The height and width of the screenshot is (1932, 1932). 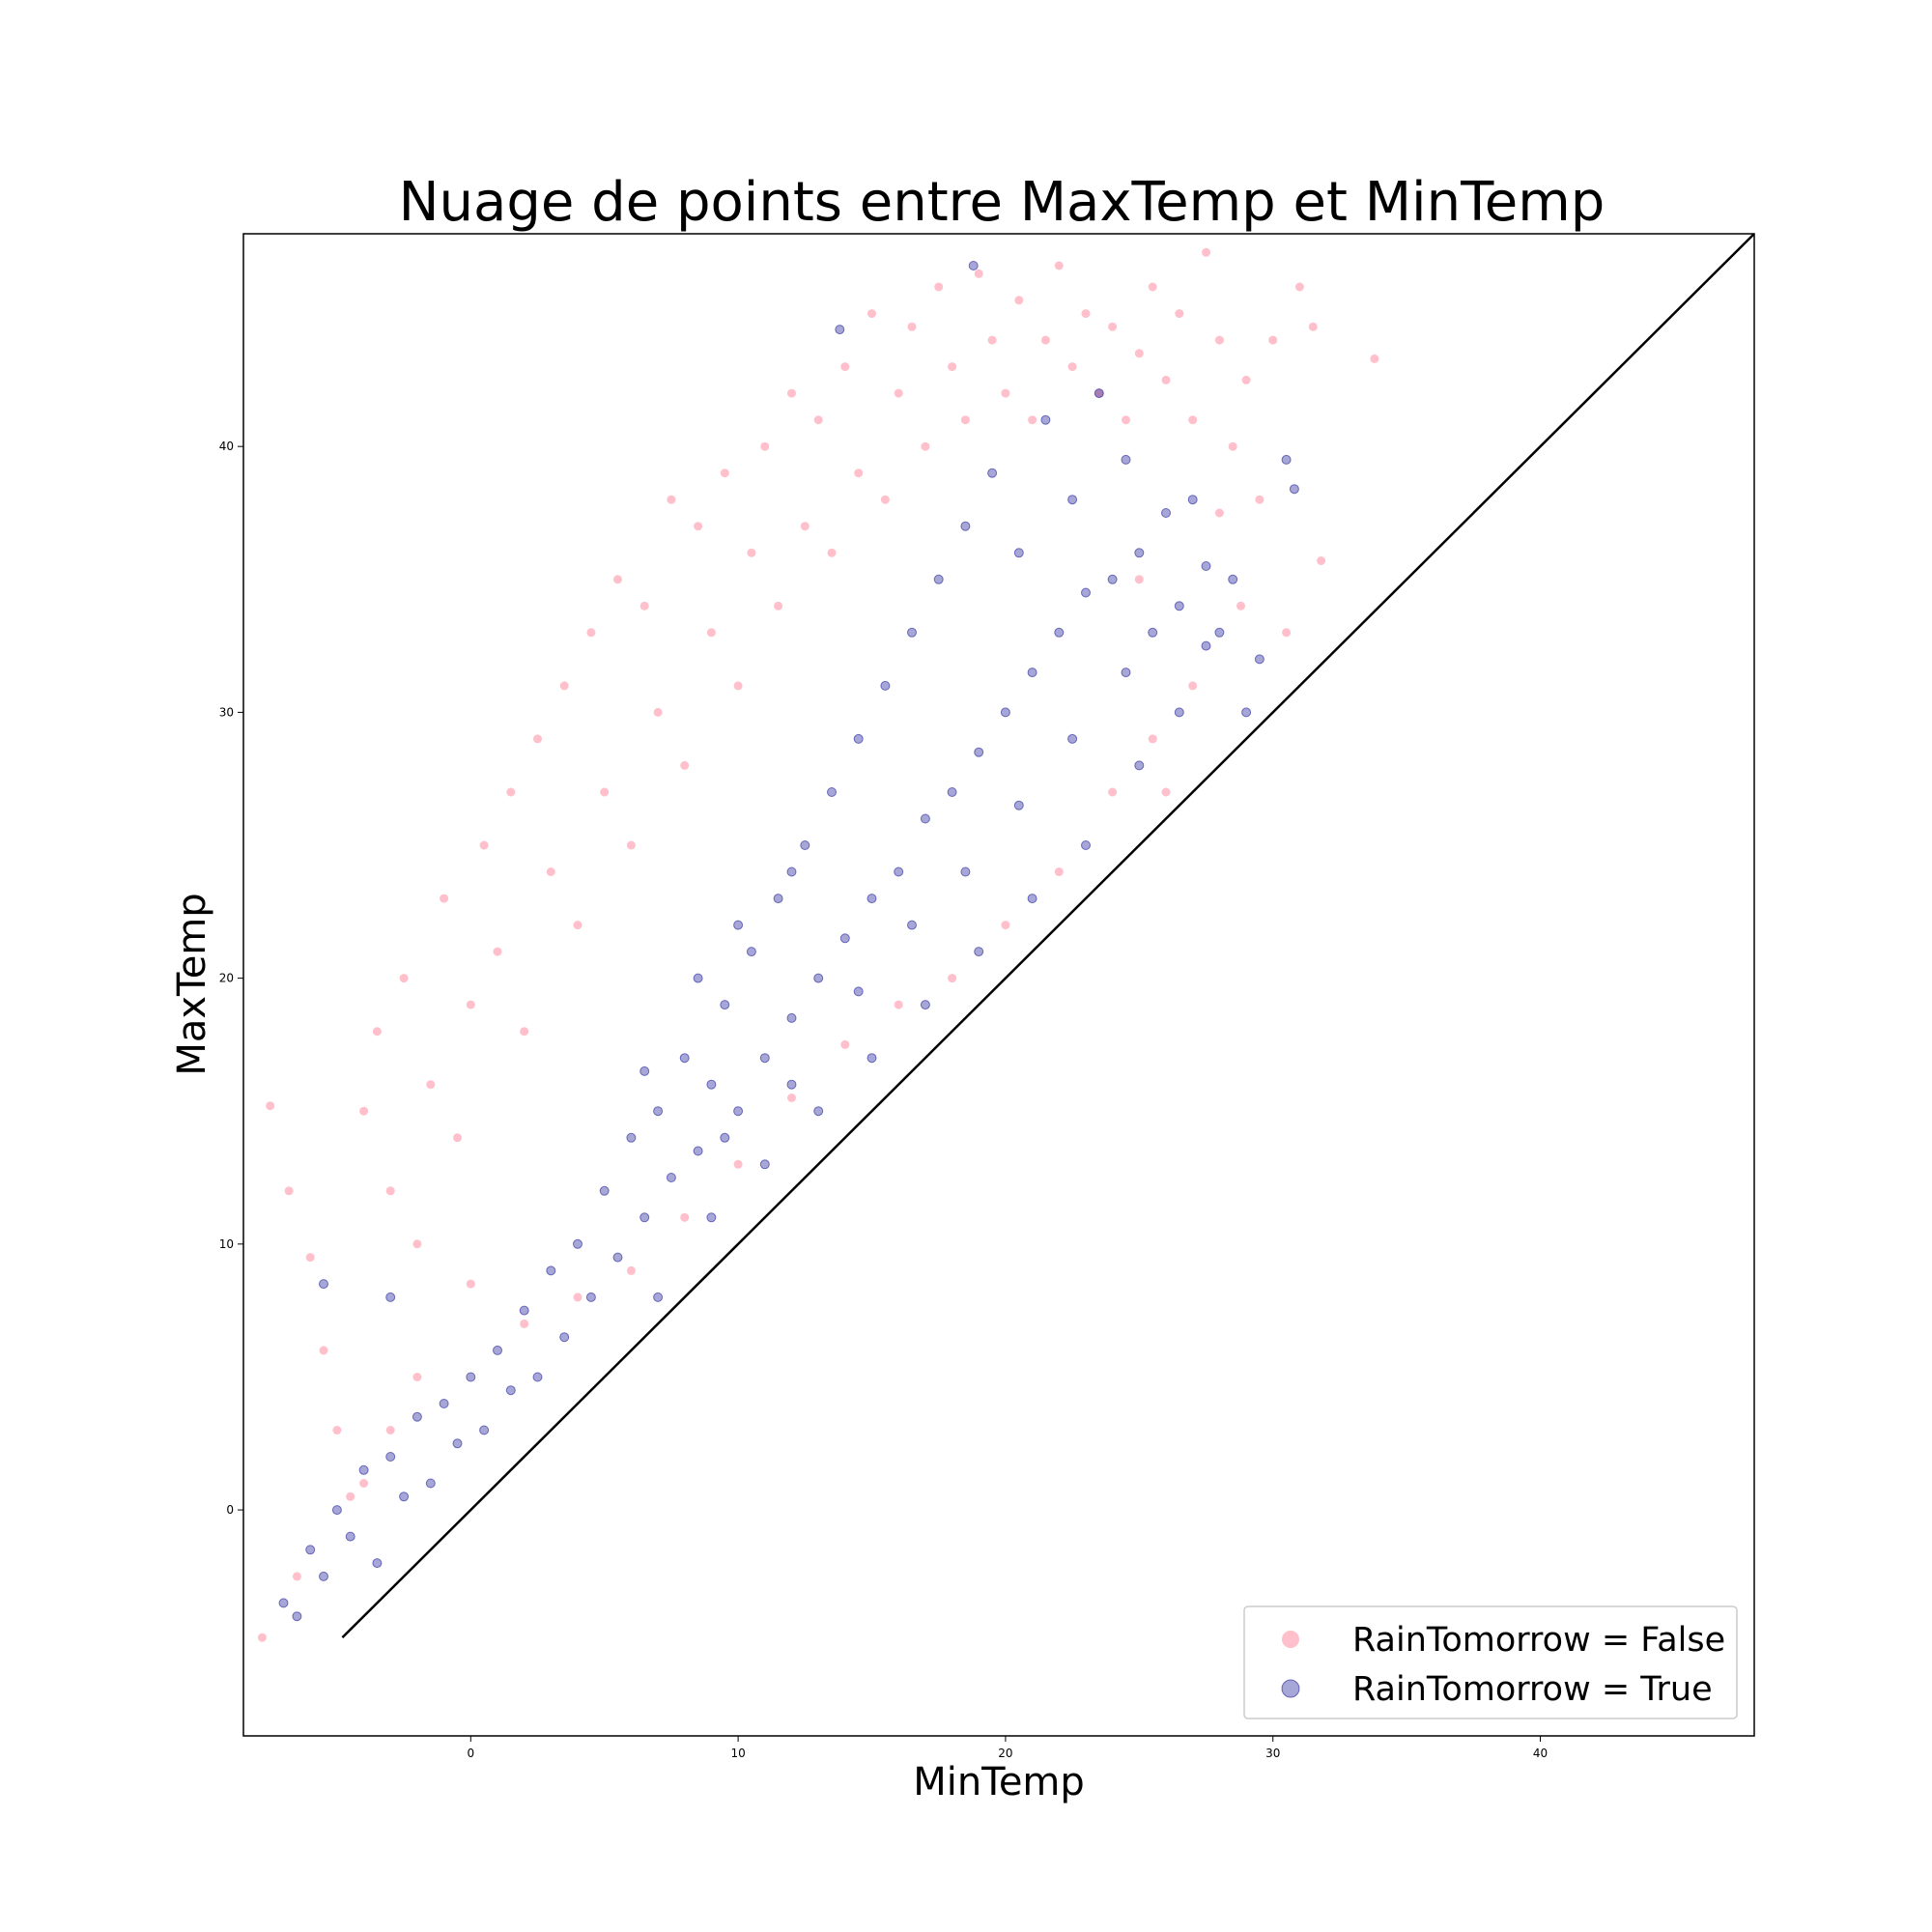 I want to click on y-tick-label: 30, so click(x=226, y=712).